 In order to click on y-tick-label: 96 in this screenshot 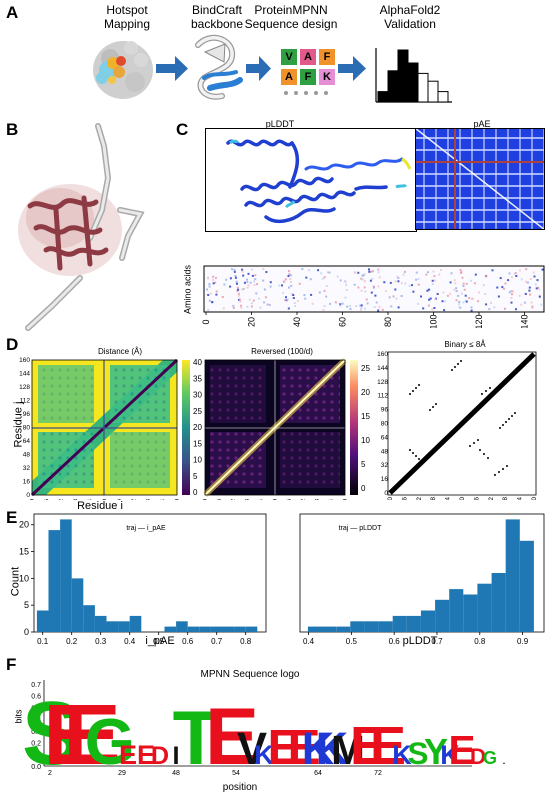, I will do `click(27, 414)`.